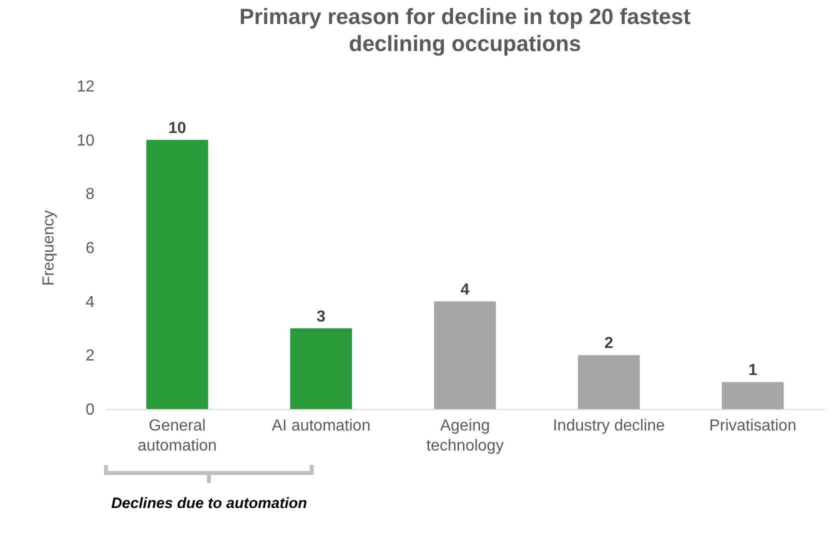  I want to click on y-tick-label: 12, so click(85, 87).